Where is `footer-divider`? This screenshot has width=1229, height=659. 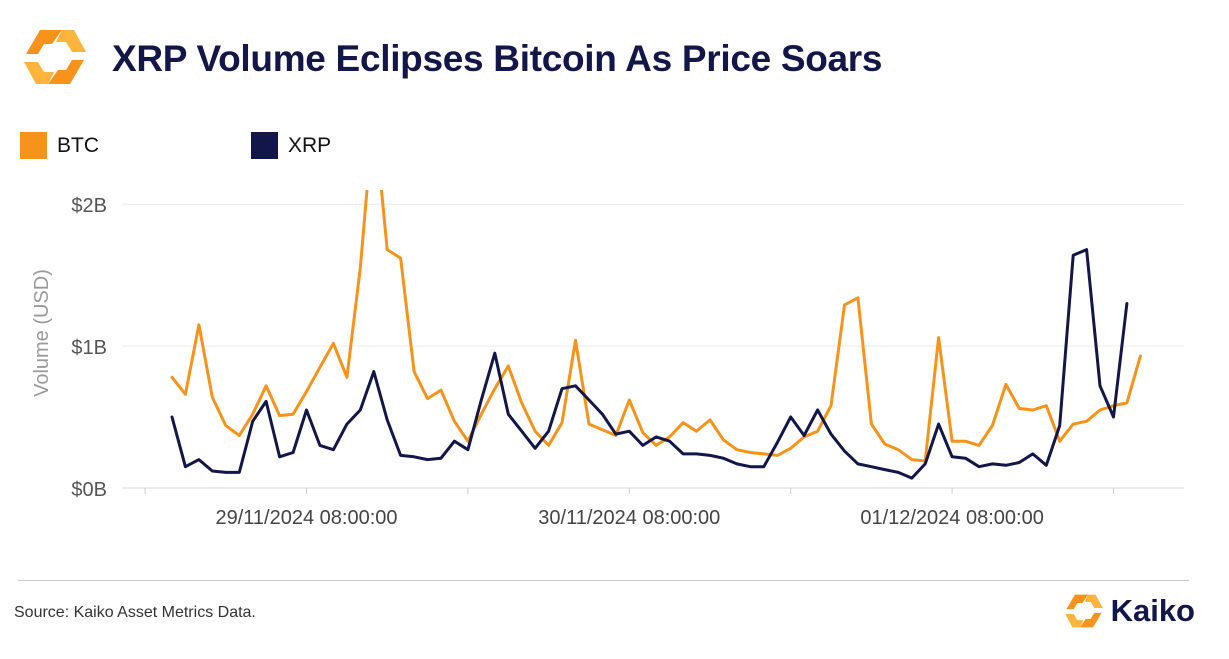 footer-divider is located at coordinates (603, 580).